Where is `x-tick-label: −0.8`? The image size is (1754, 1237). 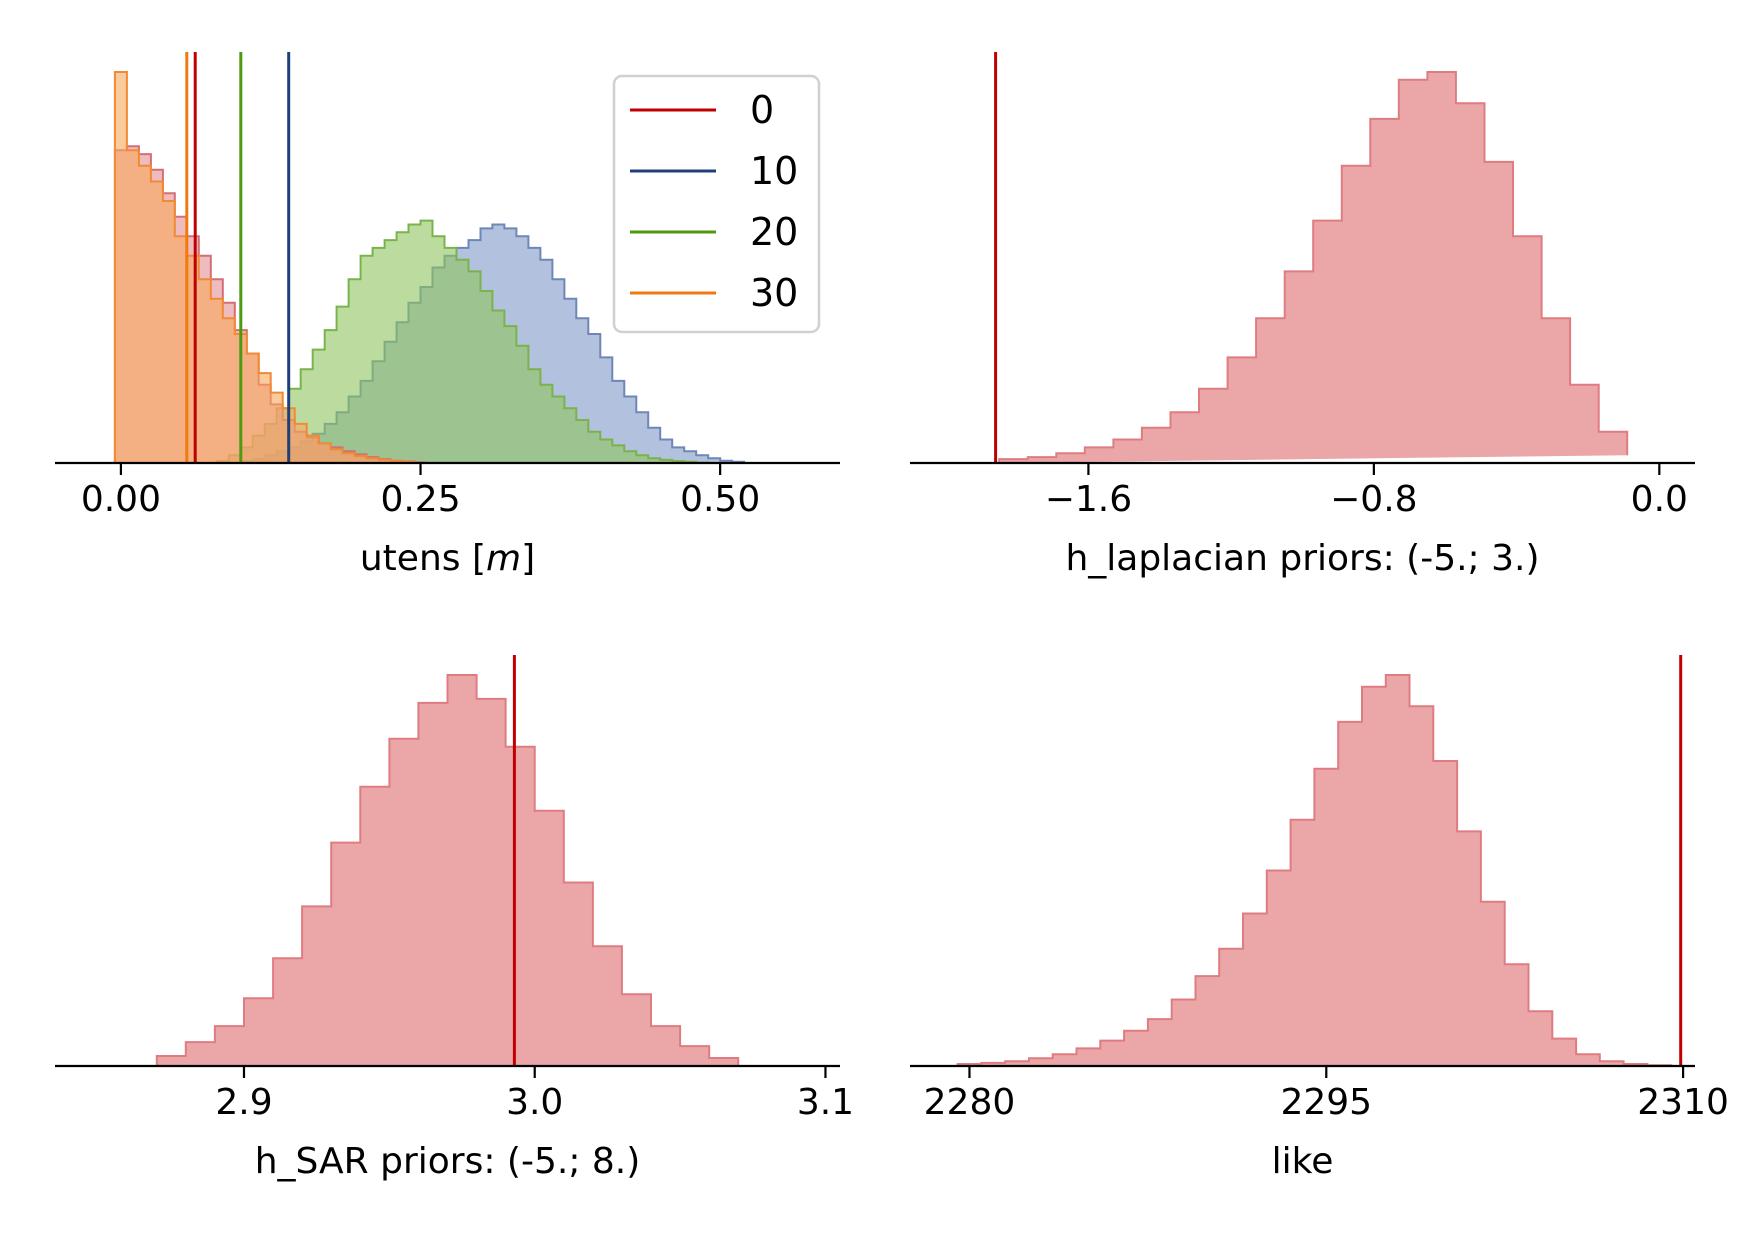
x-tick-label: −0.8 is located at coordinates (1373, 499).